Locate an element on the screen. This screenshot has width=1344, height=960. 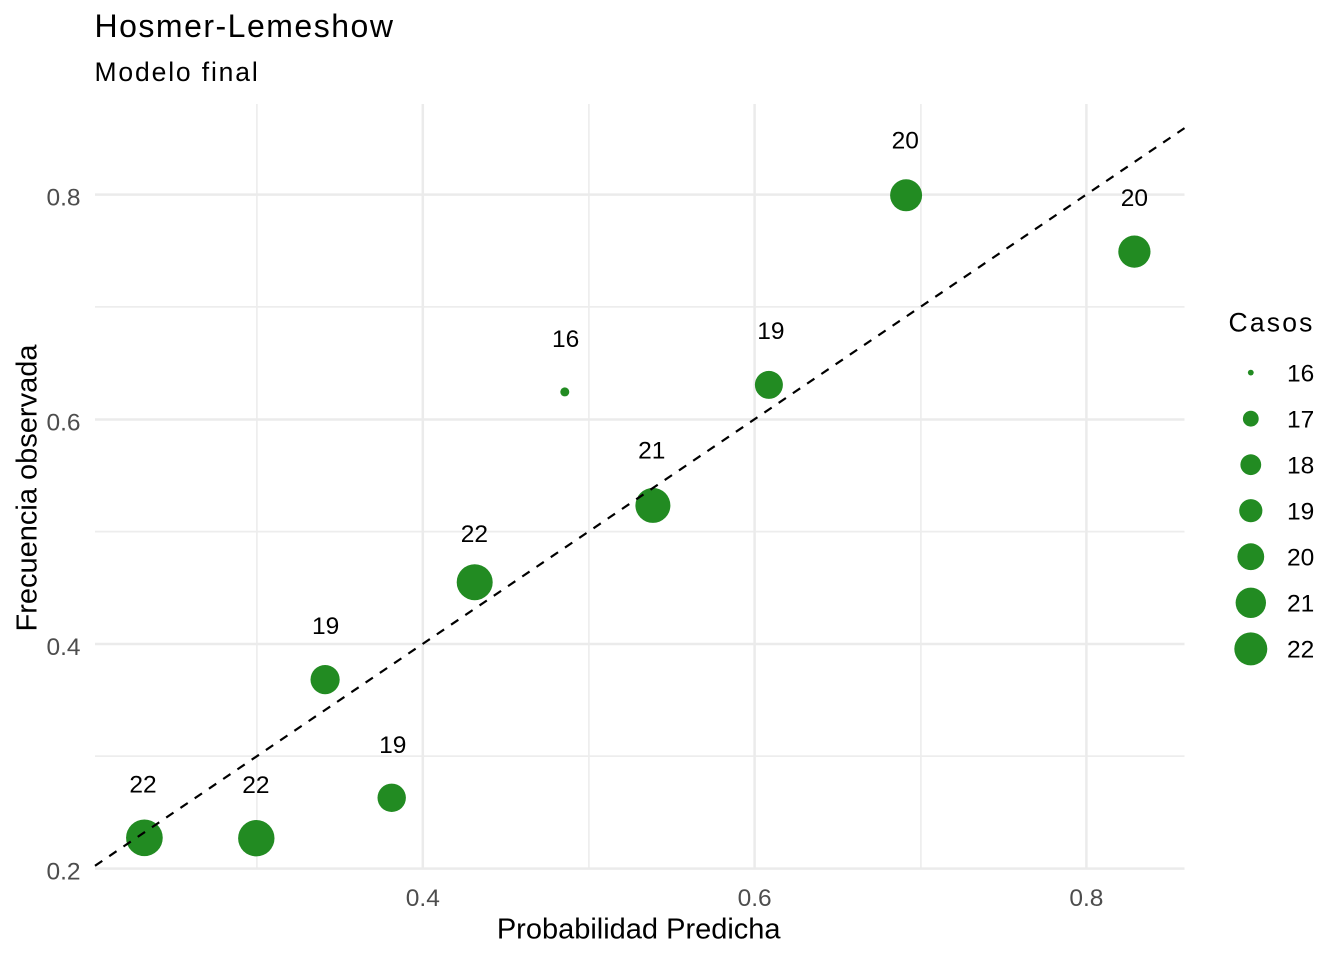
svg-text: Modelo final is located at coordinates (177, 72).